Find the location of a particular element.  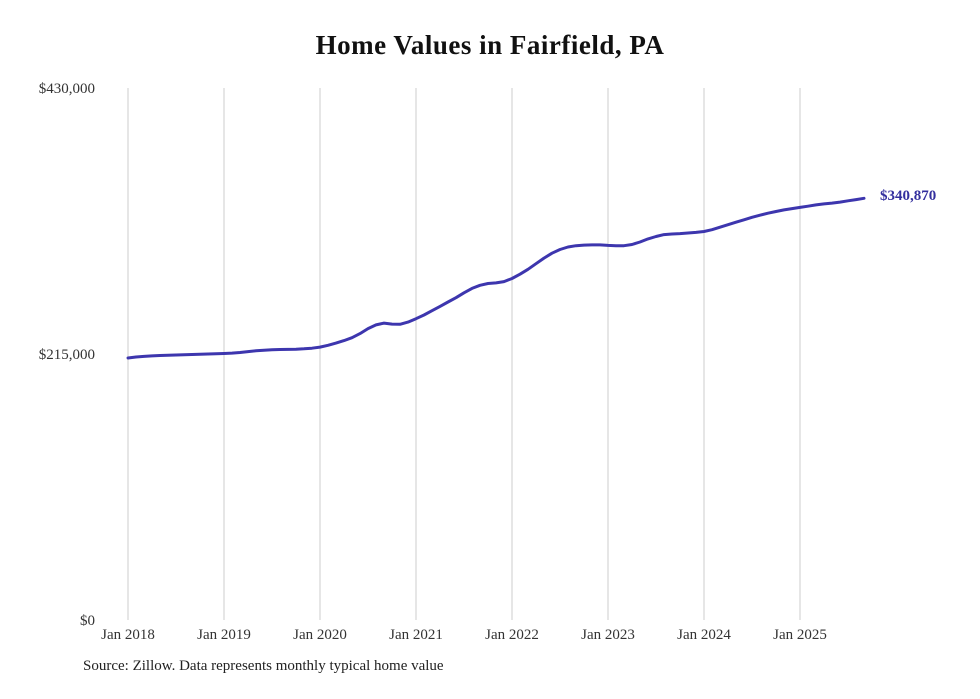

y-axis-tick-label: $430,000 is located at coordinates (67, 89).